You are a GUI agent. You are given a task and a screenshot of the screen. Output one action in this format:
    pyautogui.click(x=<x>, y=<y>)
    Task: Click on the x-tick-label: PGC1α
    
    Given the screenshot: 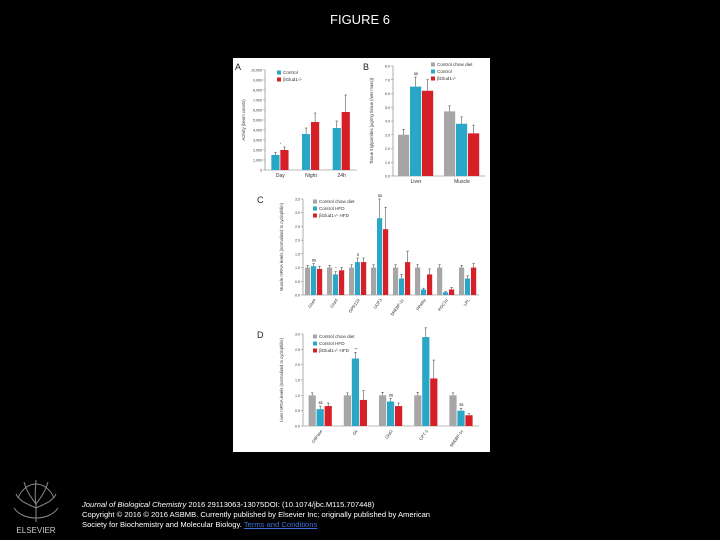 What is the action you would take?
    pyautogui.click(x=443, y=304)
    